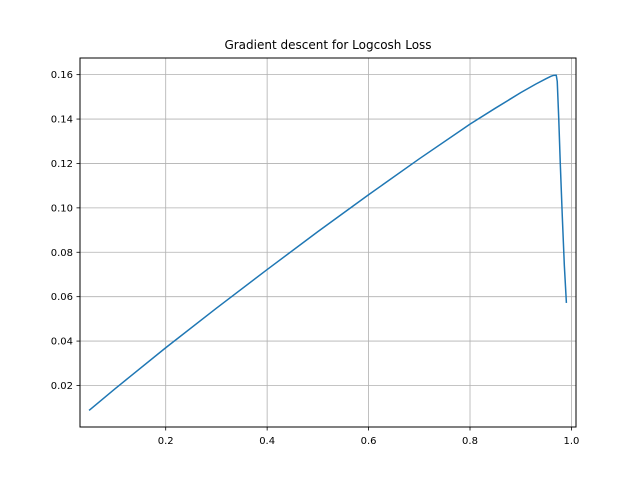  What do you see at coordinates (62, 120) in the screenshot?
I see `y-tick-label: 0.14` at bounding box center [62, 120].